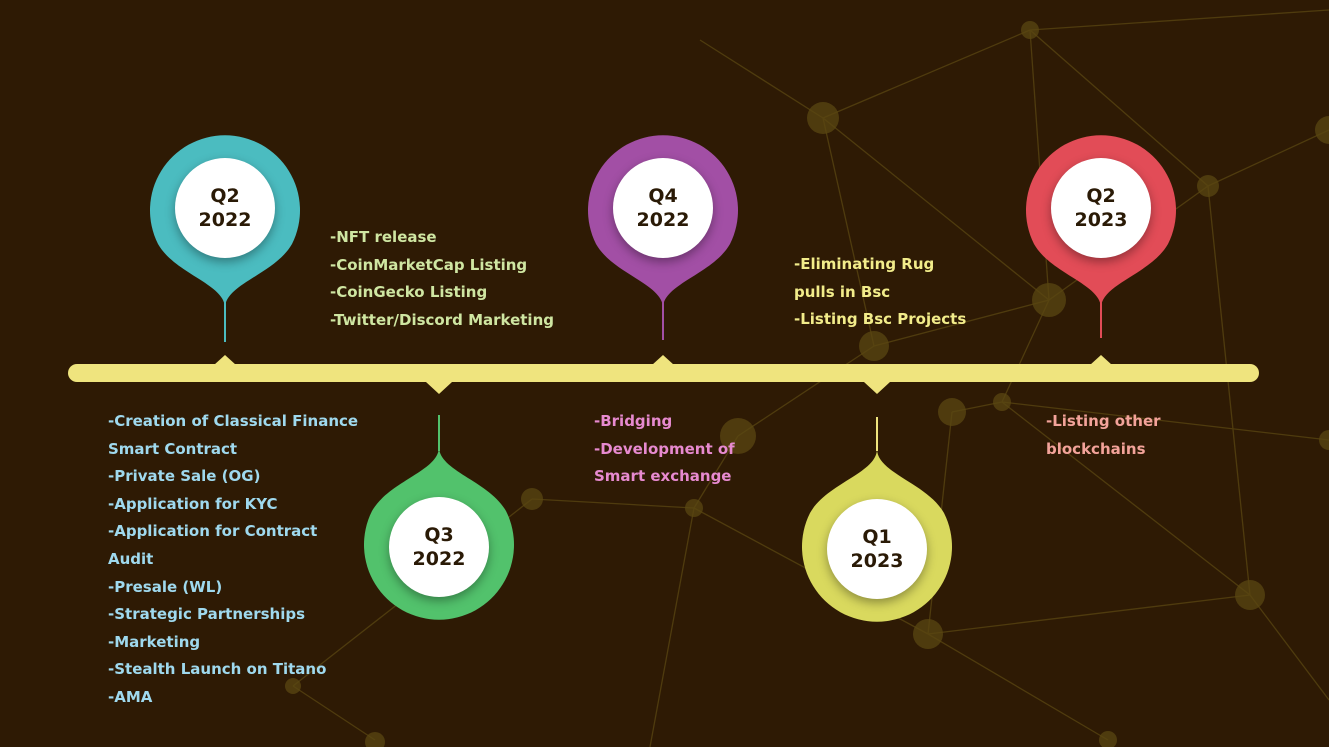 The height and width of the screenshot is (747, 1329). Describe the element at coordinates (429, 264) in the screenshot. I see `list-item: -CoinMarketCap Listing` at that location.